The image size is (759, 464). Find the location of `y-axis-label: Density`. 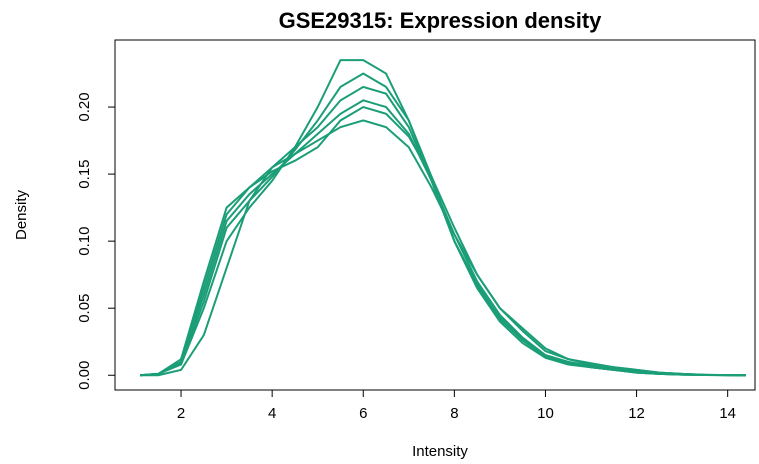

y-axis-label: Density is located at coordinates (21, 214).